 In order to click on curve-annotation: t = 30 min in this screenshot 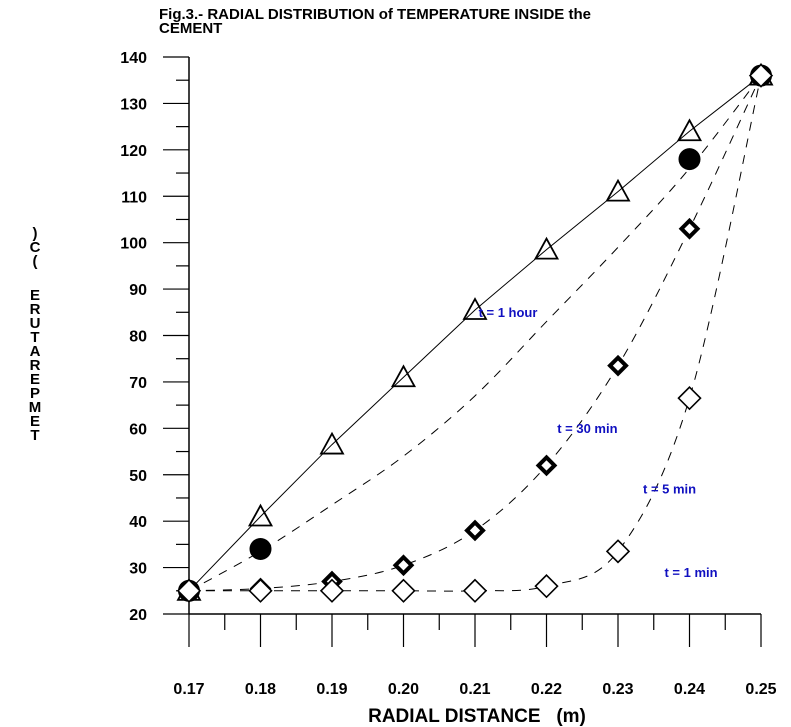, I will do `click(587, 428)`.